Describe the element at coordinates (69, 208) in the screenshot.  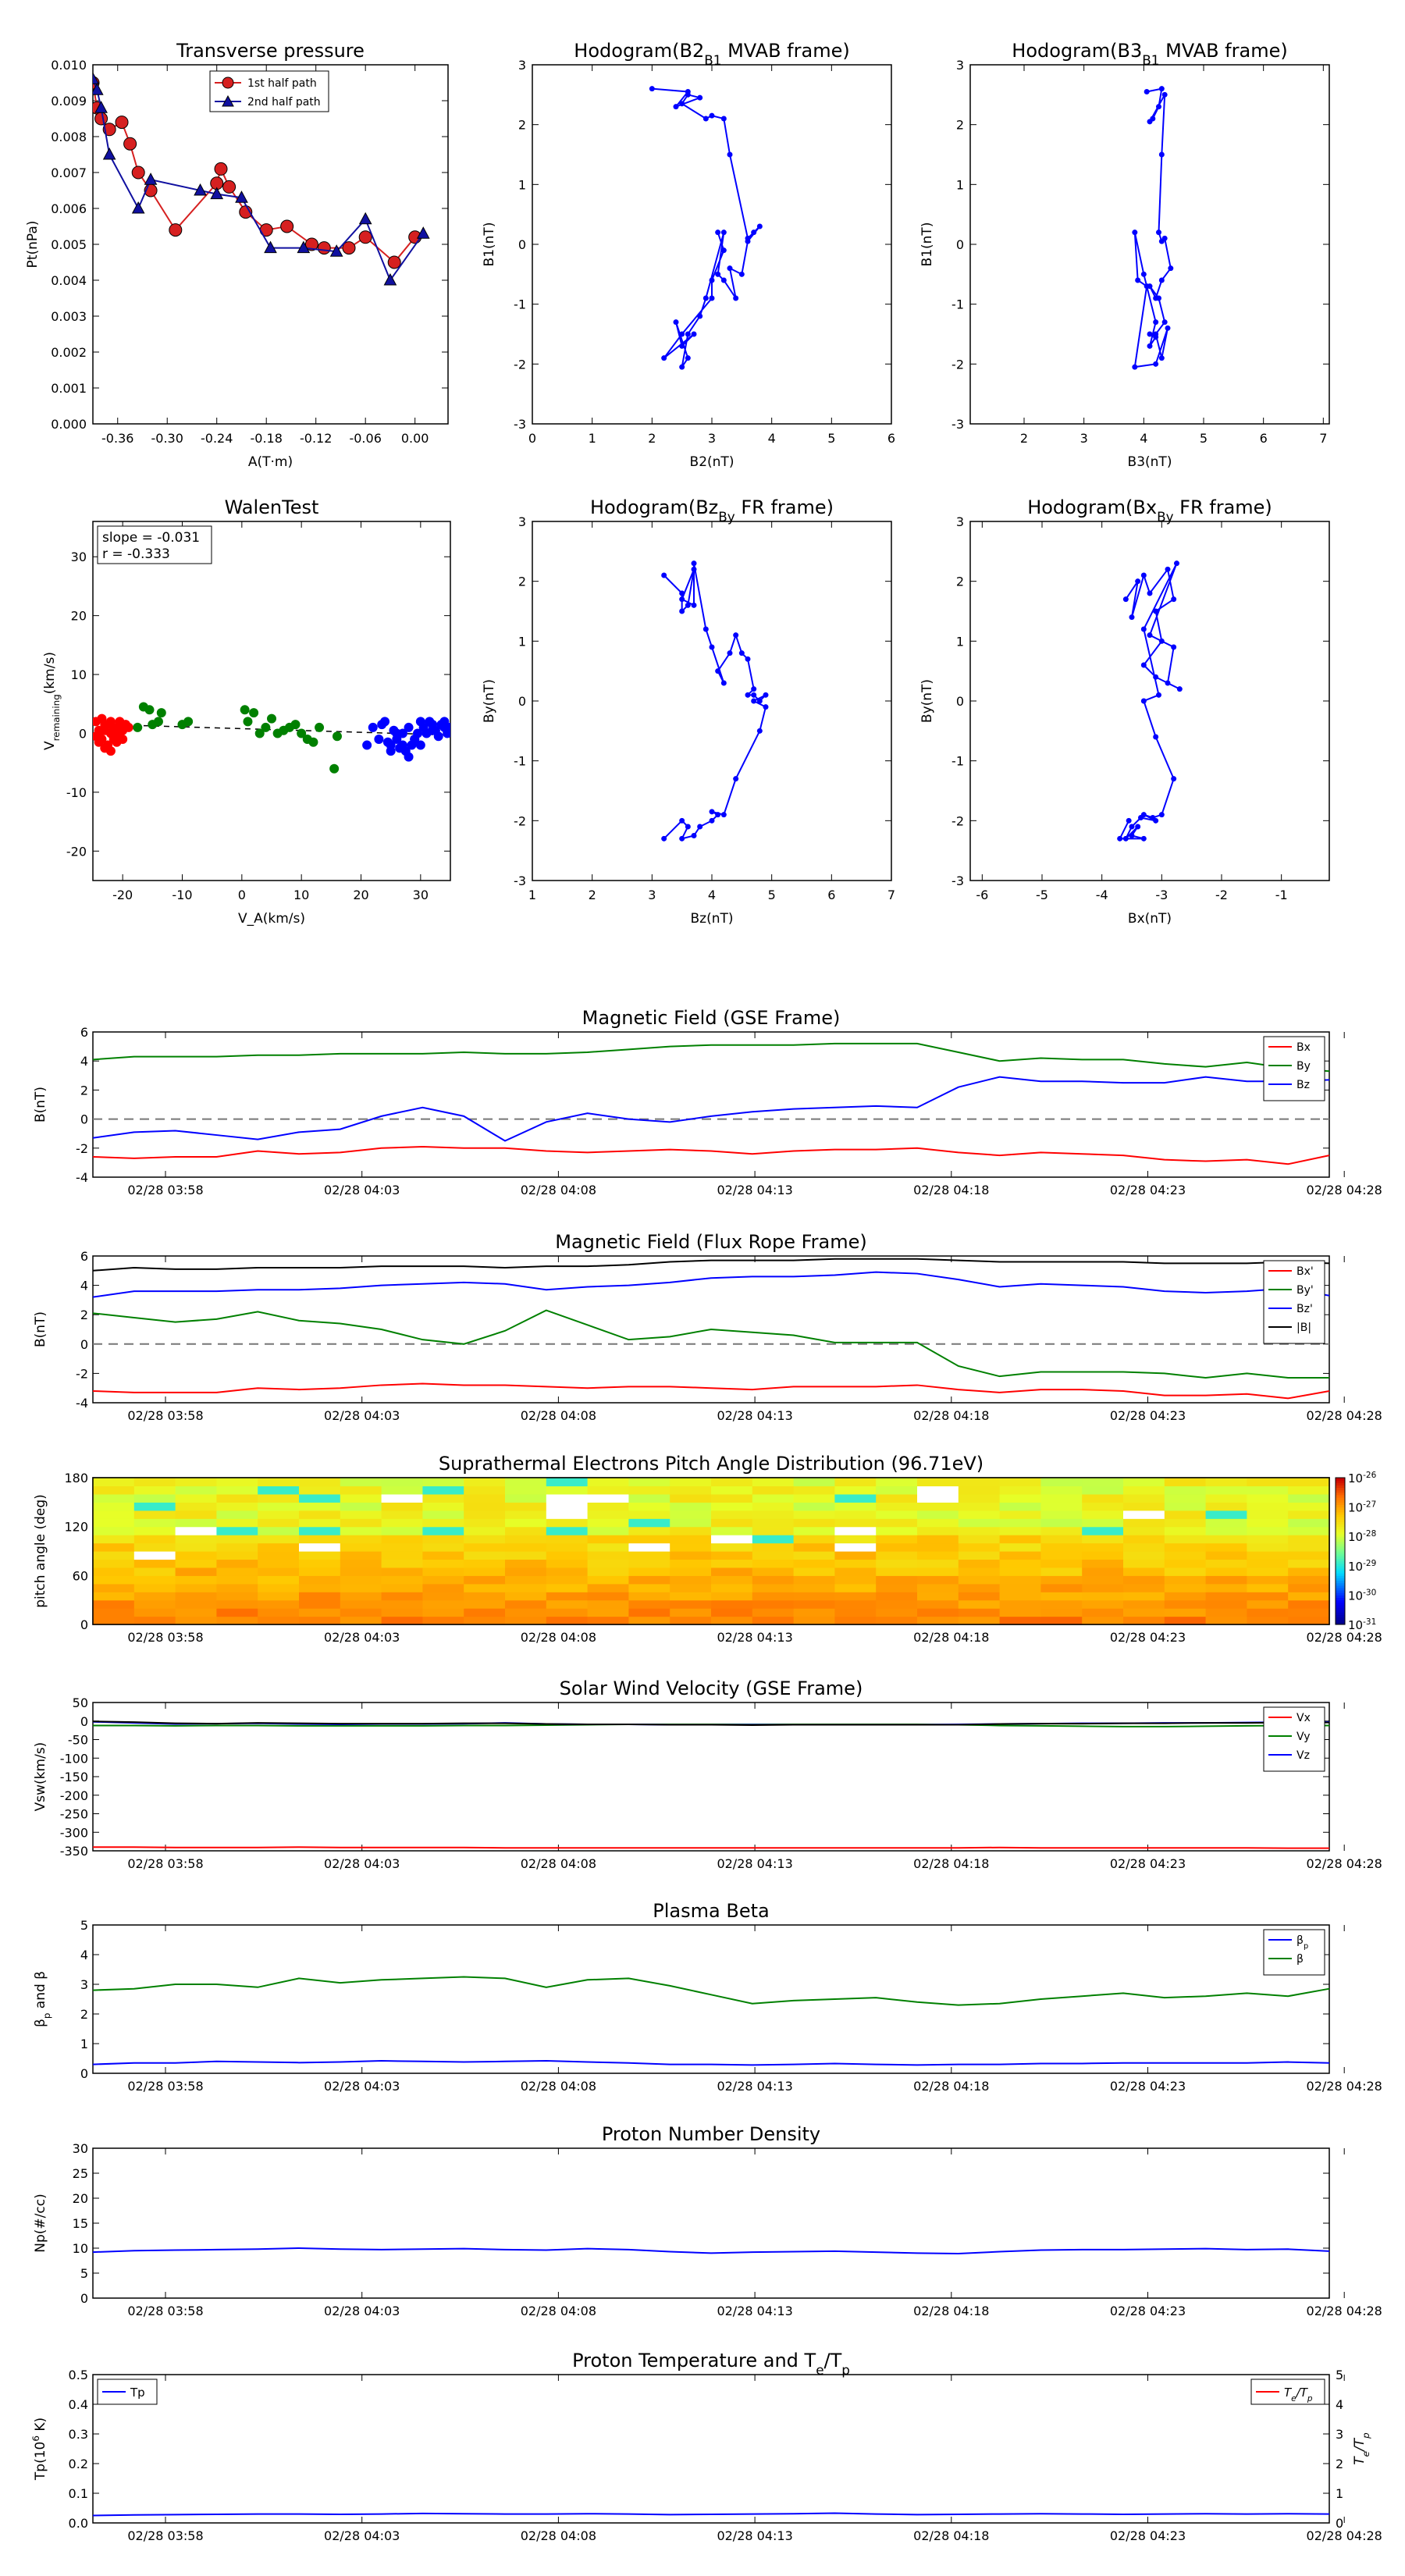
I see `y-tick-label: 0.006` at that location.